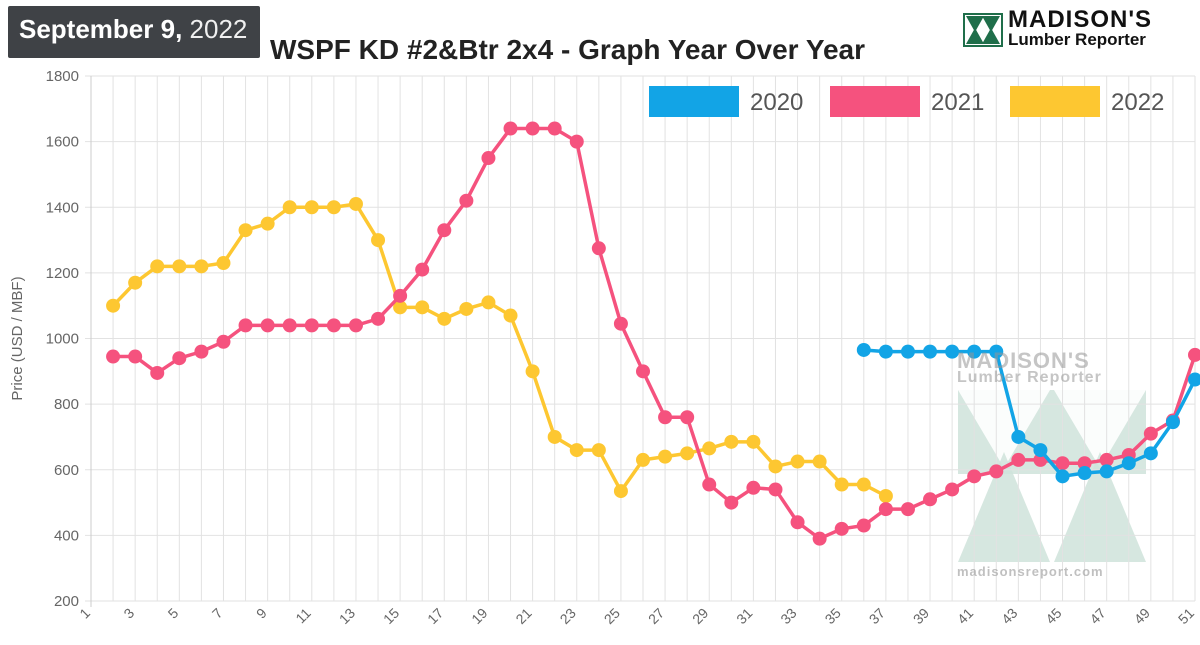 The width and height of the screenshot is (1200, 645). I want to click on madisons-logo: MADISON'S Lumber Reporter, so click(1077, 29).